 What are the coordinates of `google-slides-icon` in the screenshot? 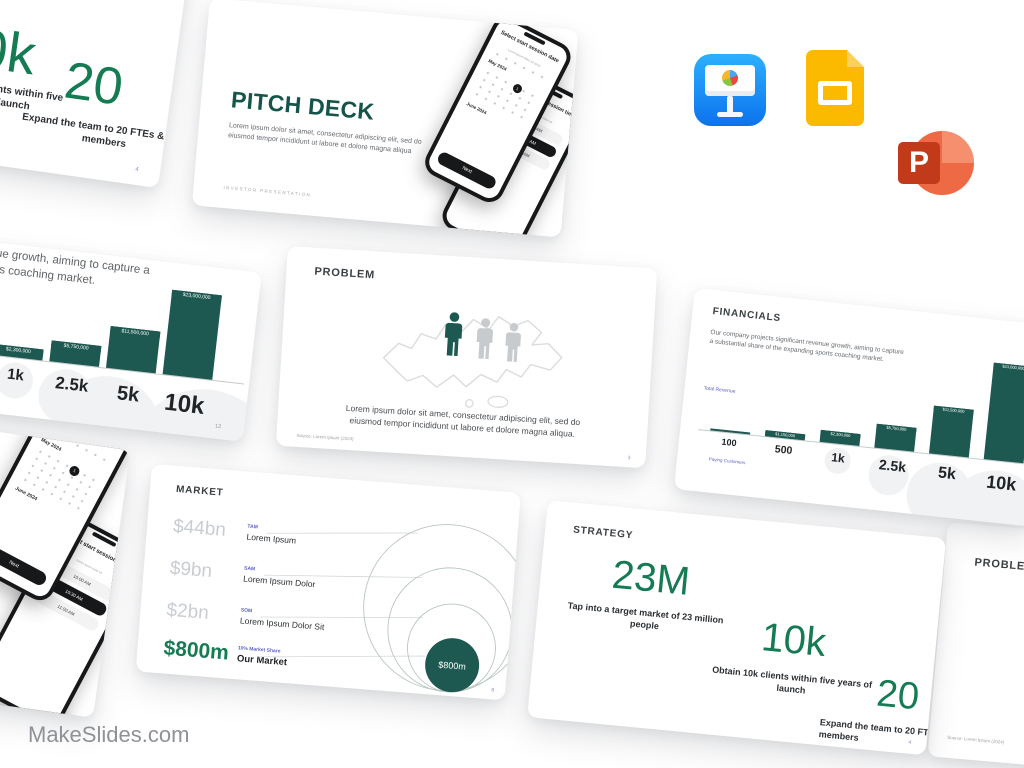 It's located at (835, 88).